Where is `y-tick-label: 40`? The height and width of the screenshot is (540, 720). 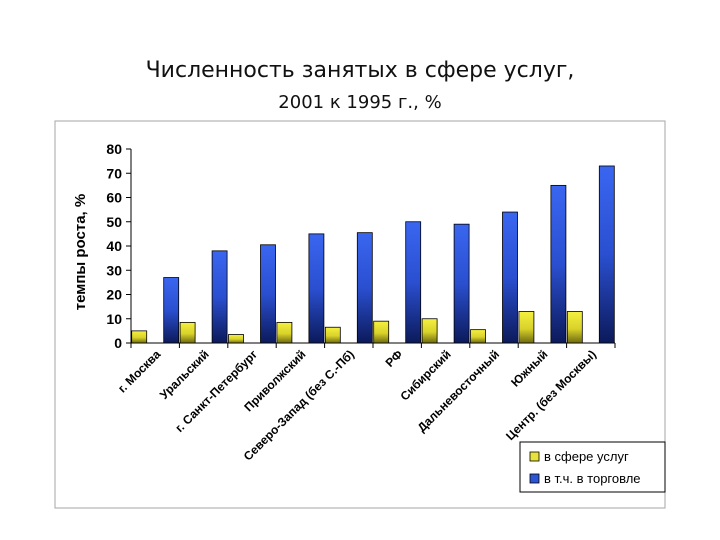 y-tick-label: 40 is located at coordinates (114, 246).